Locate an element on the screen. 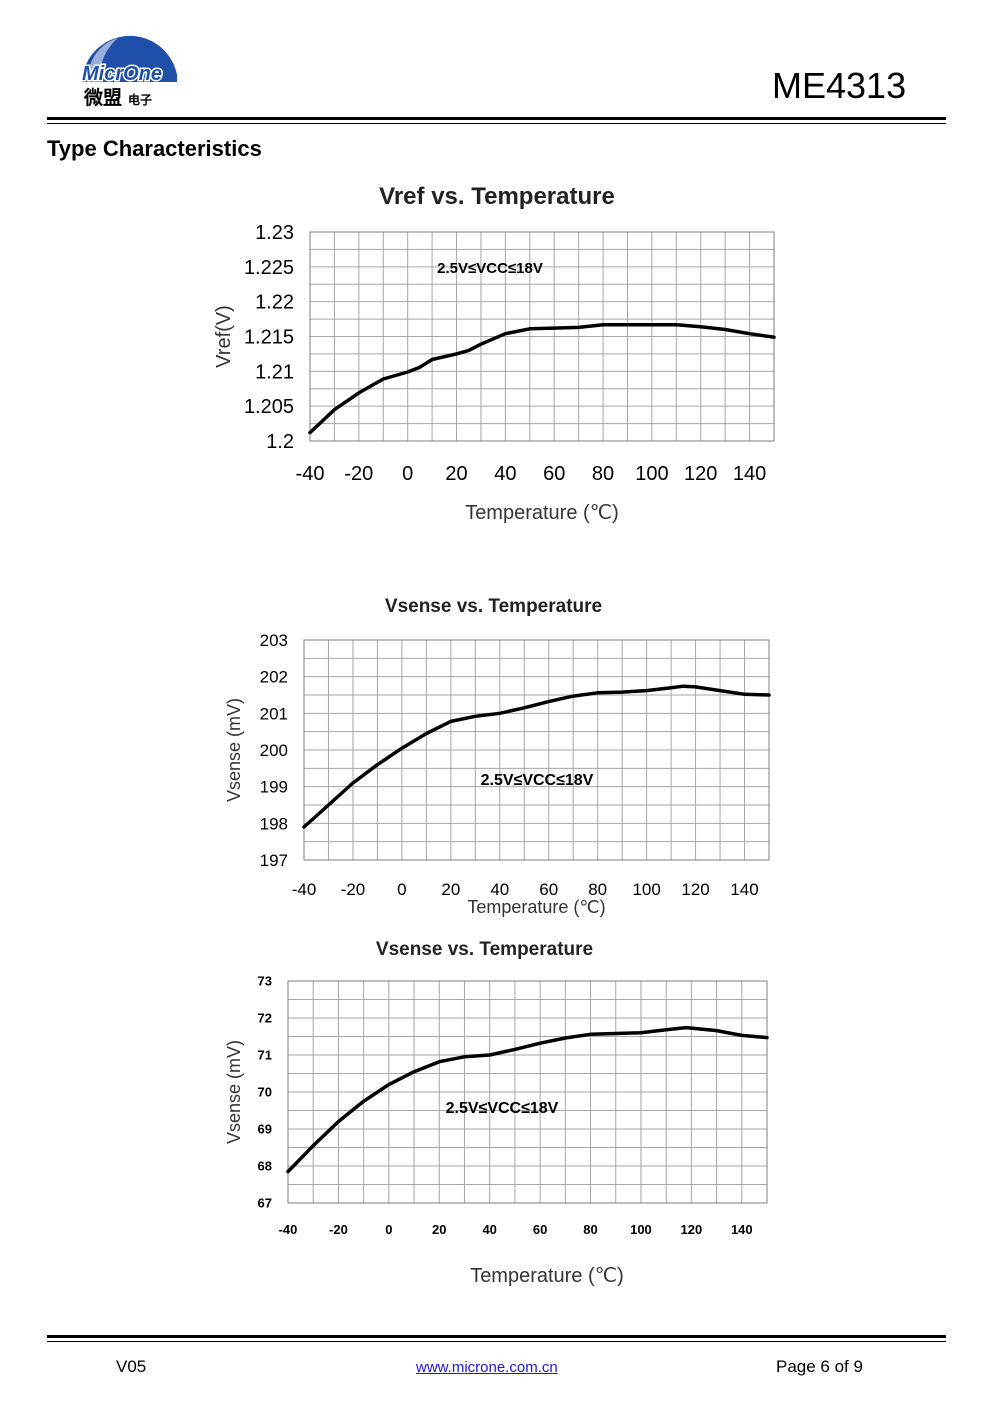 Image resolution: width=991 pixels, height=1403 pixels. logo-text: MicrOne is located at coordinates (122, 74).